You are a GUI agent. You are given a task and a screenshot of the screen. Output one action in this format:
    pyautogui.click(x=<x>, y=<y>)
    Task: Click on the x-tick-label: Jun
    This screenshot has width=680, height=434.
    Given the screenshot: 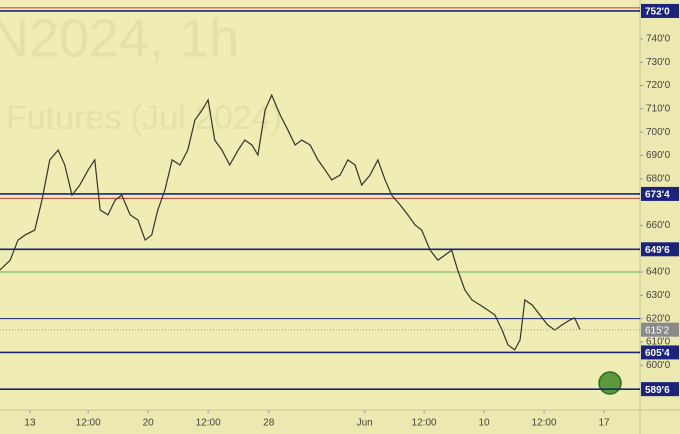 What is the action you would take?
    pyautogui.click(x=365, y=423)
    